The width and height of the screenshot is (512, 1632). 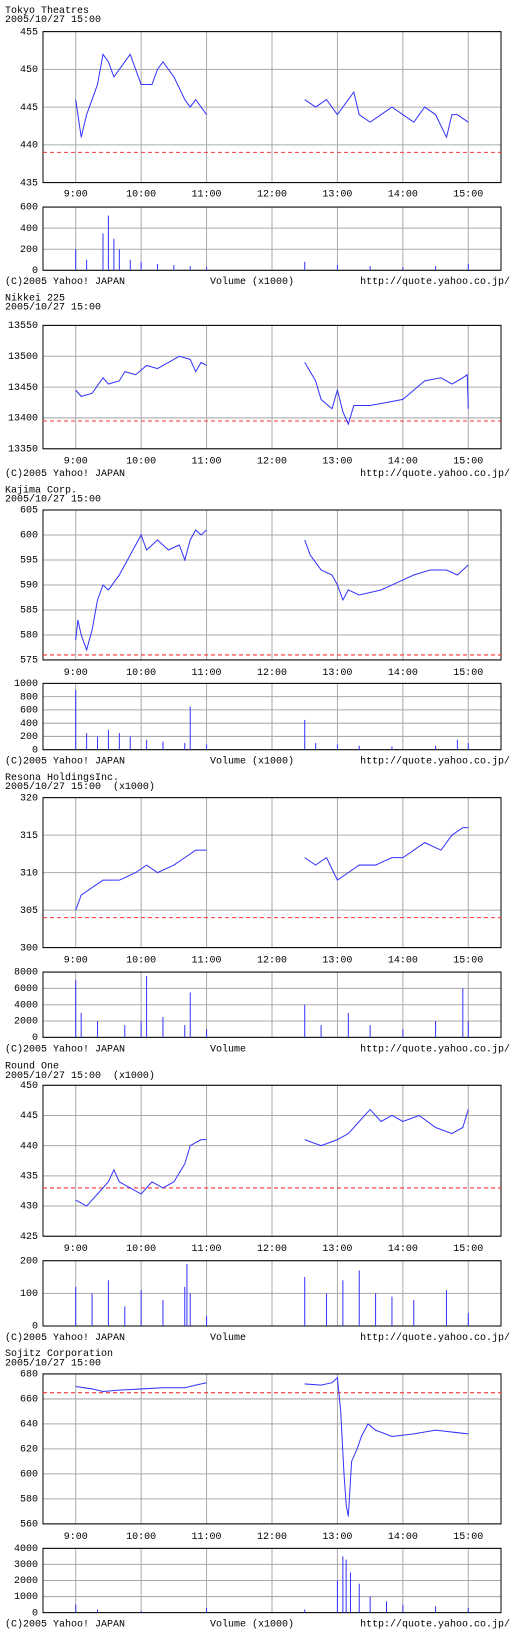 What do you see at coordinates (62, 778) in the screenshot?
I see `chart-title: Resona HoldingsInc.` at bounding box center [62, 778].